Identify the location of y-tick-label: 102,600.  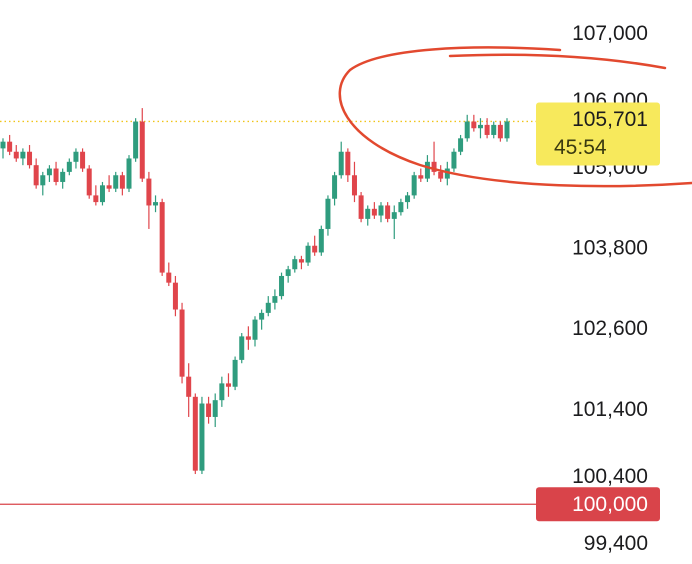
(610, 328).